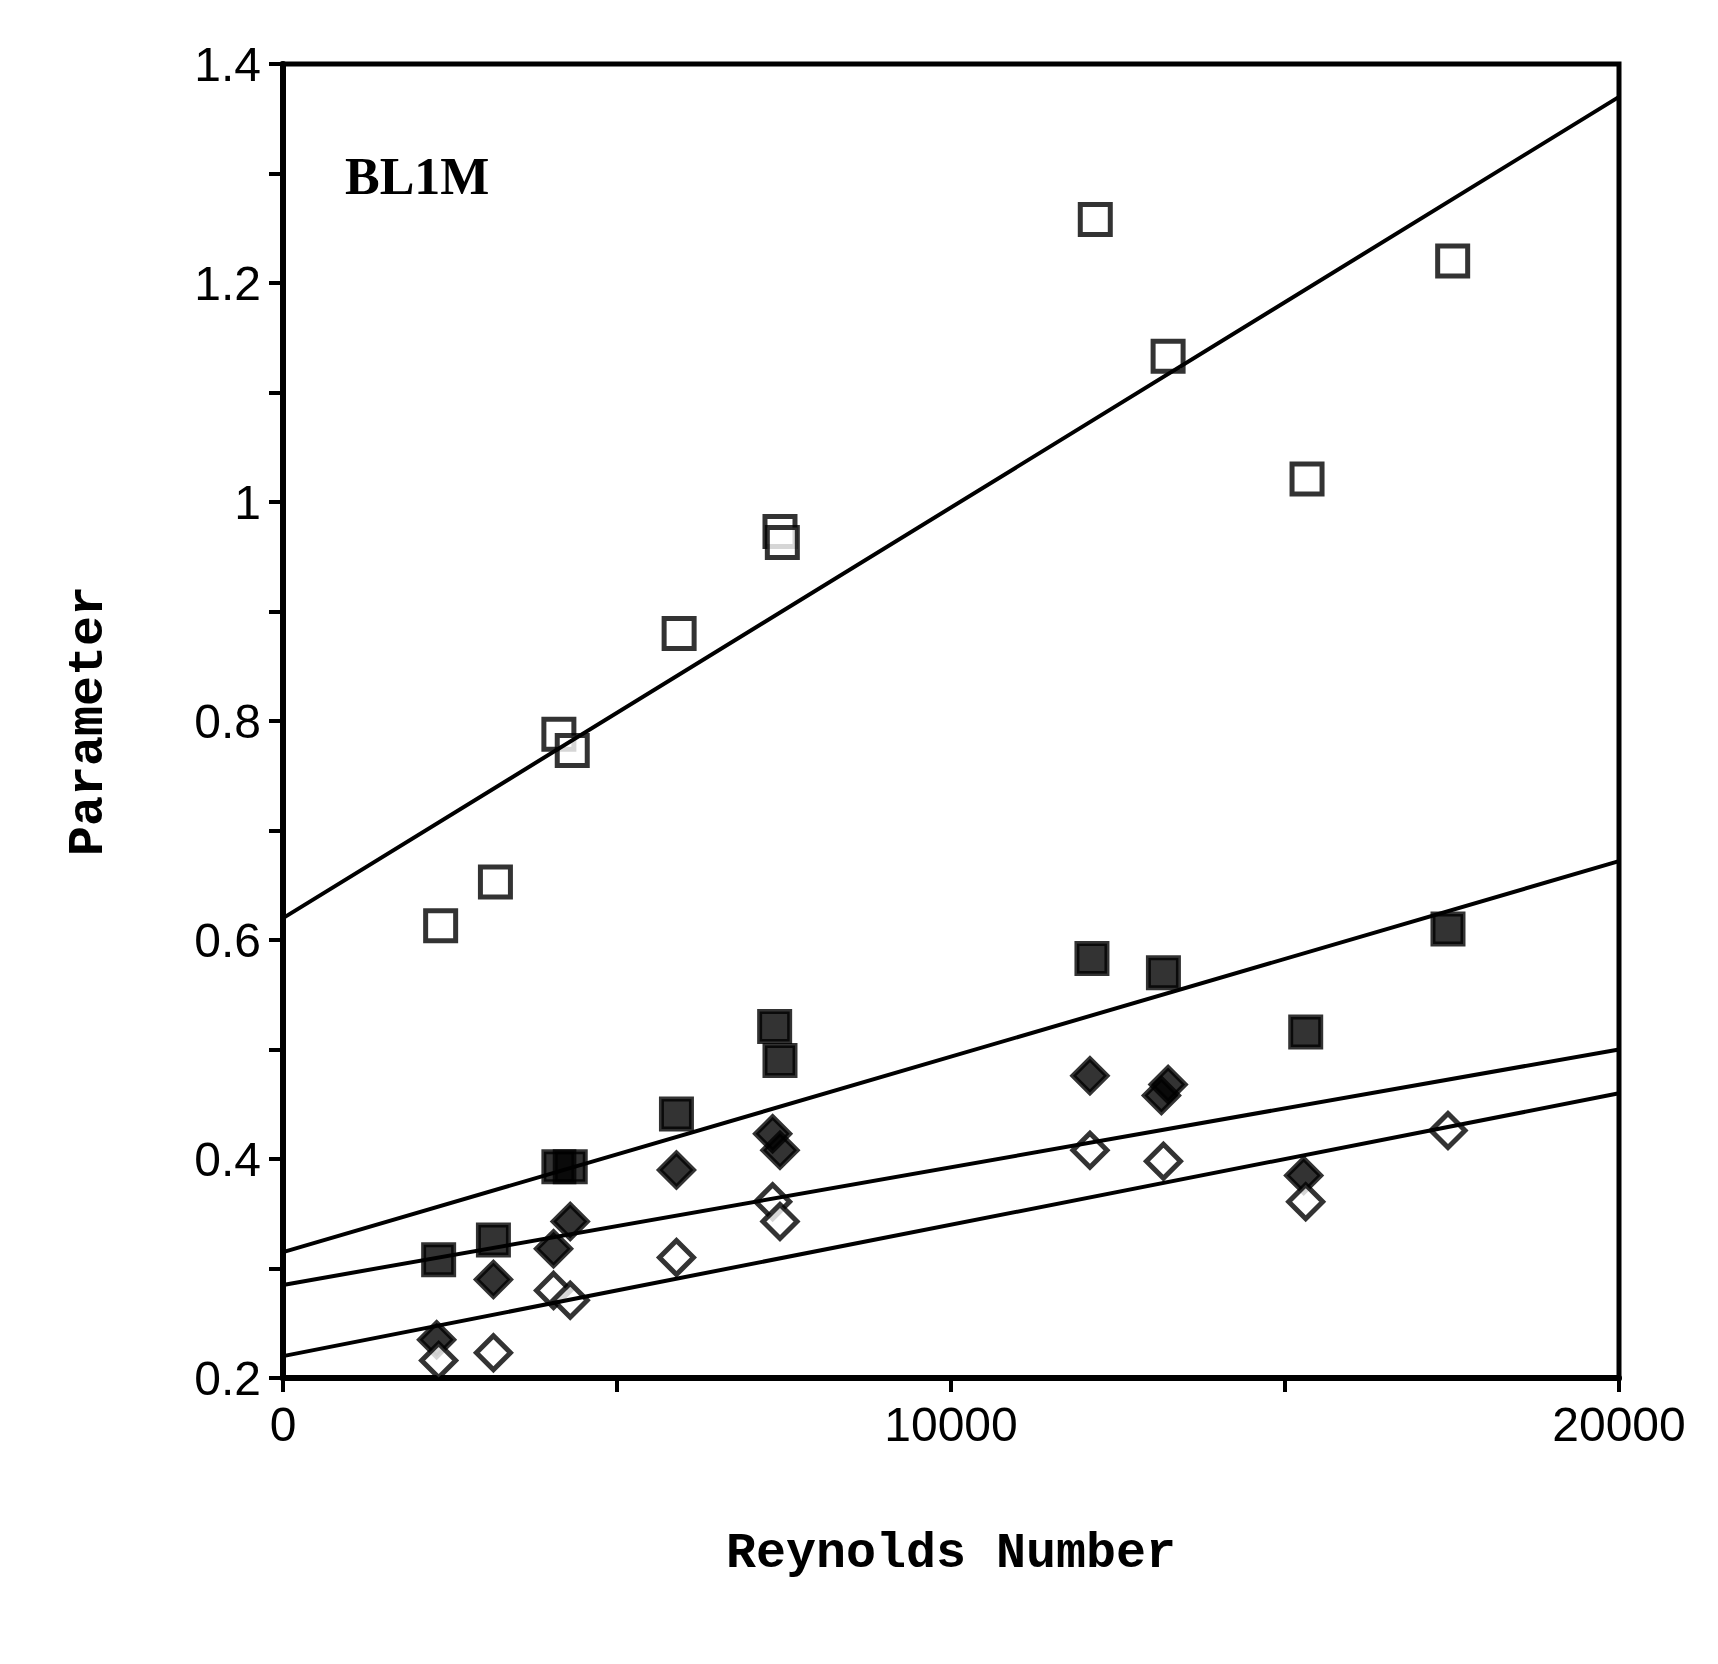 The height and width of the screenshot is (1664, 1718). What do you see at coordinates (283, 1424) in the screenshot?
I see `x-tick-label: 0` at bounding box center [283, 1424].